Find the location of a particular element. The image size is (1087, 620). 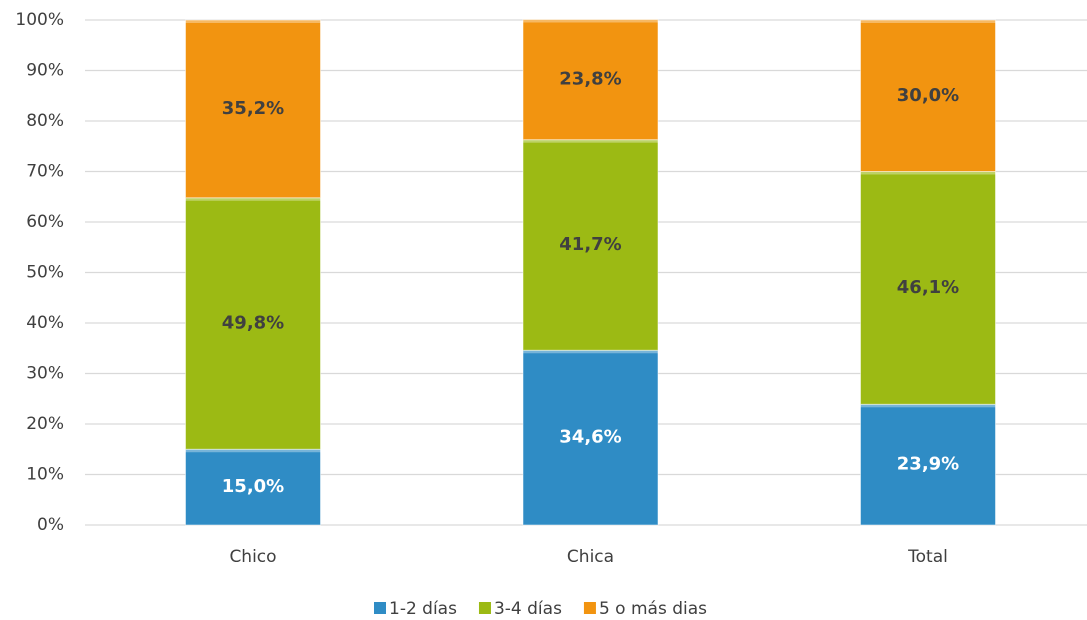

y-tick-label: 70% is located at coordinates (45, 172).